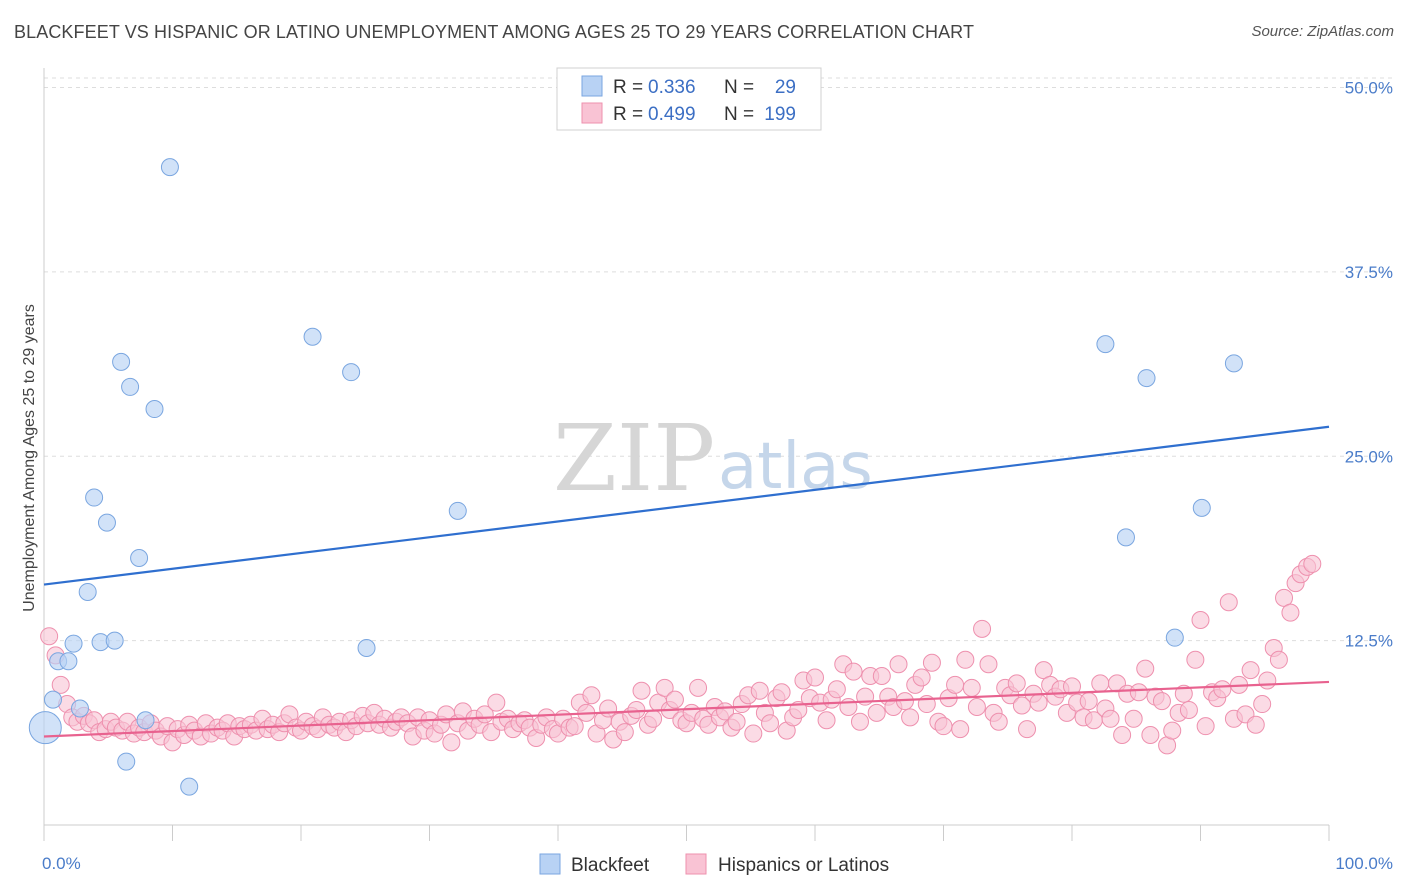  I want to click on series-legend-swatch-hispanic, so click(696, 864).